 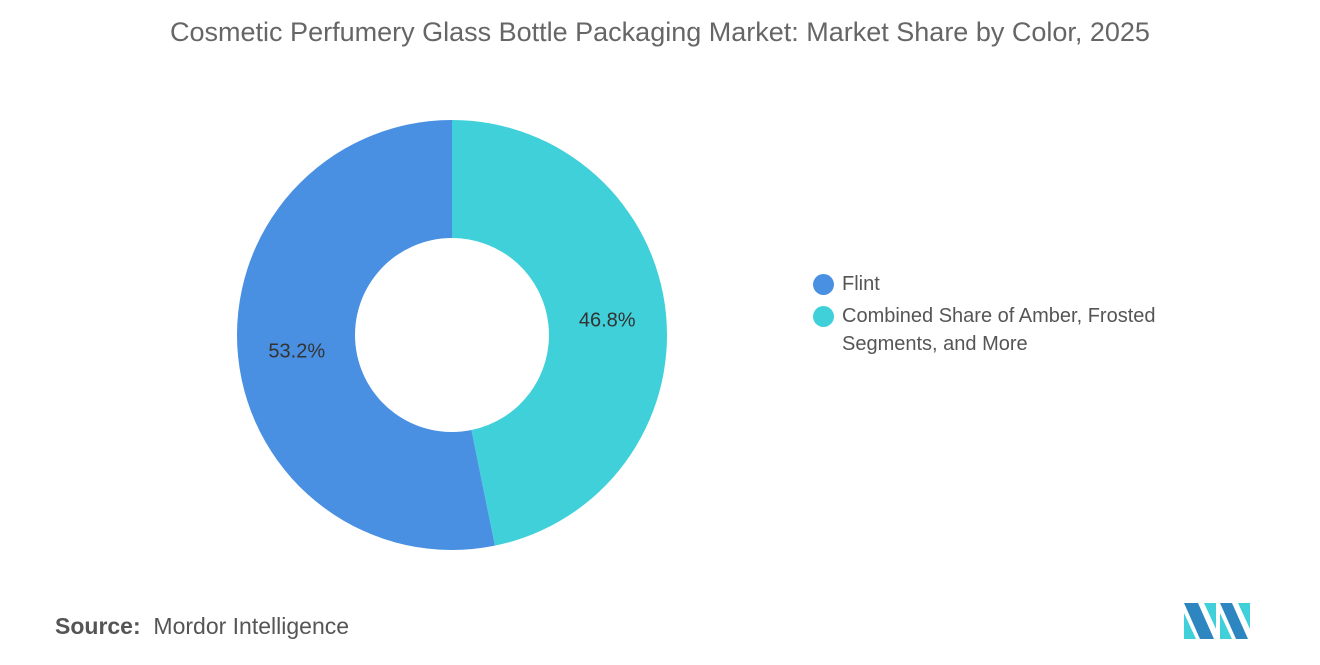 What do you see at coordinates (861, 284) in the screenshot?
I see `legend-label: Flint` at bounding box center [861, 284].